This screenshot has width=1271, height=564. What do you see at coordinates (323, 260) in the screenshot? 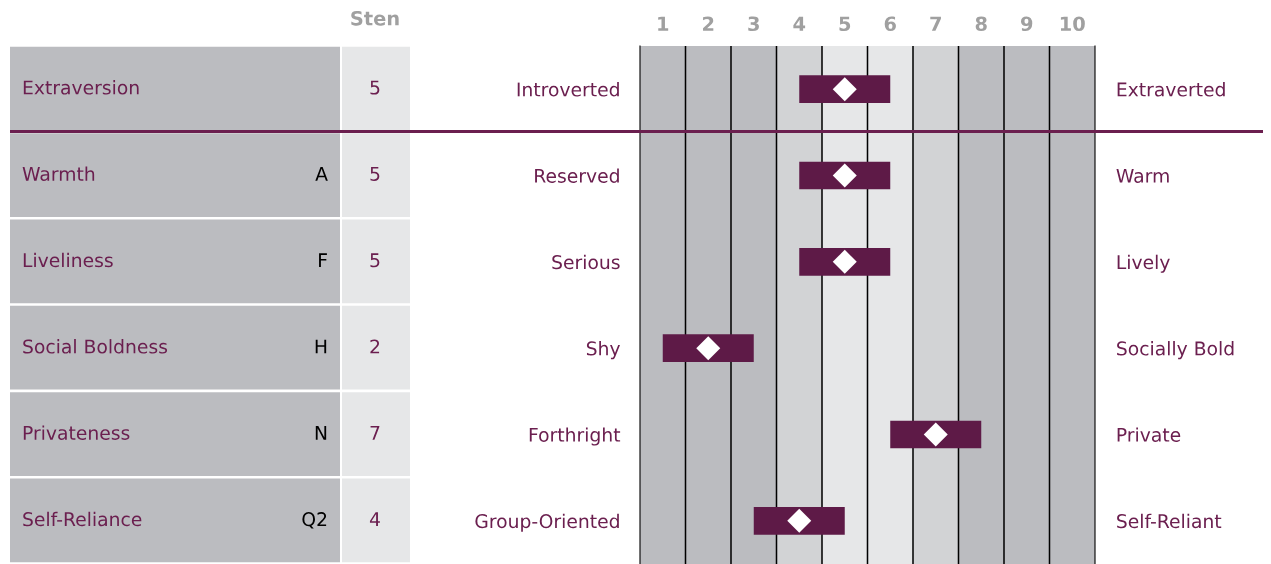
I see `text: F` at bounding box center [323, 260].